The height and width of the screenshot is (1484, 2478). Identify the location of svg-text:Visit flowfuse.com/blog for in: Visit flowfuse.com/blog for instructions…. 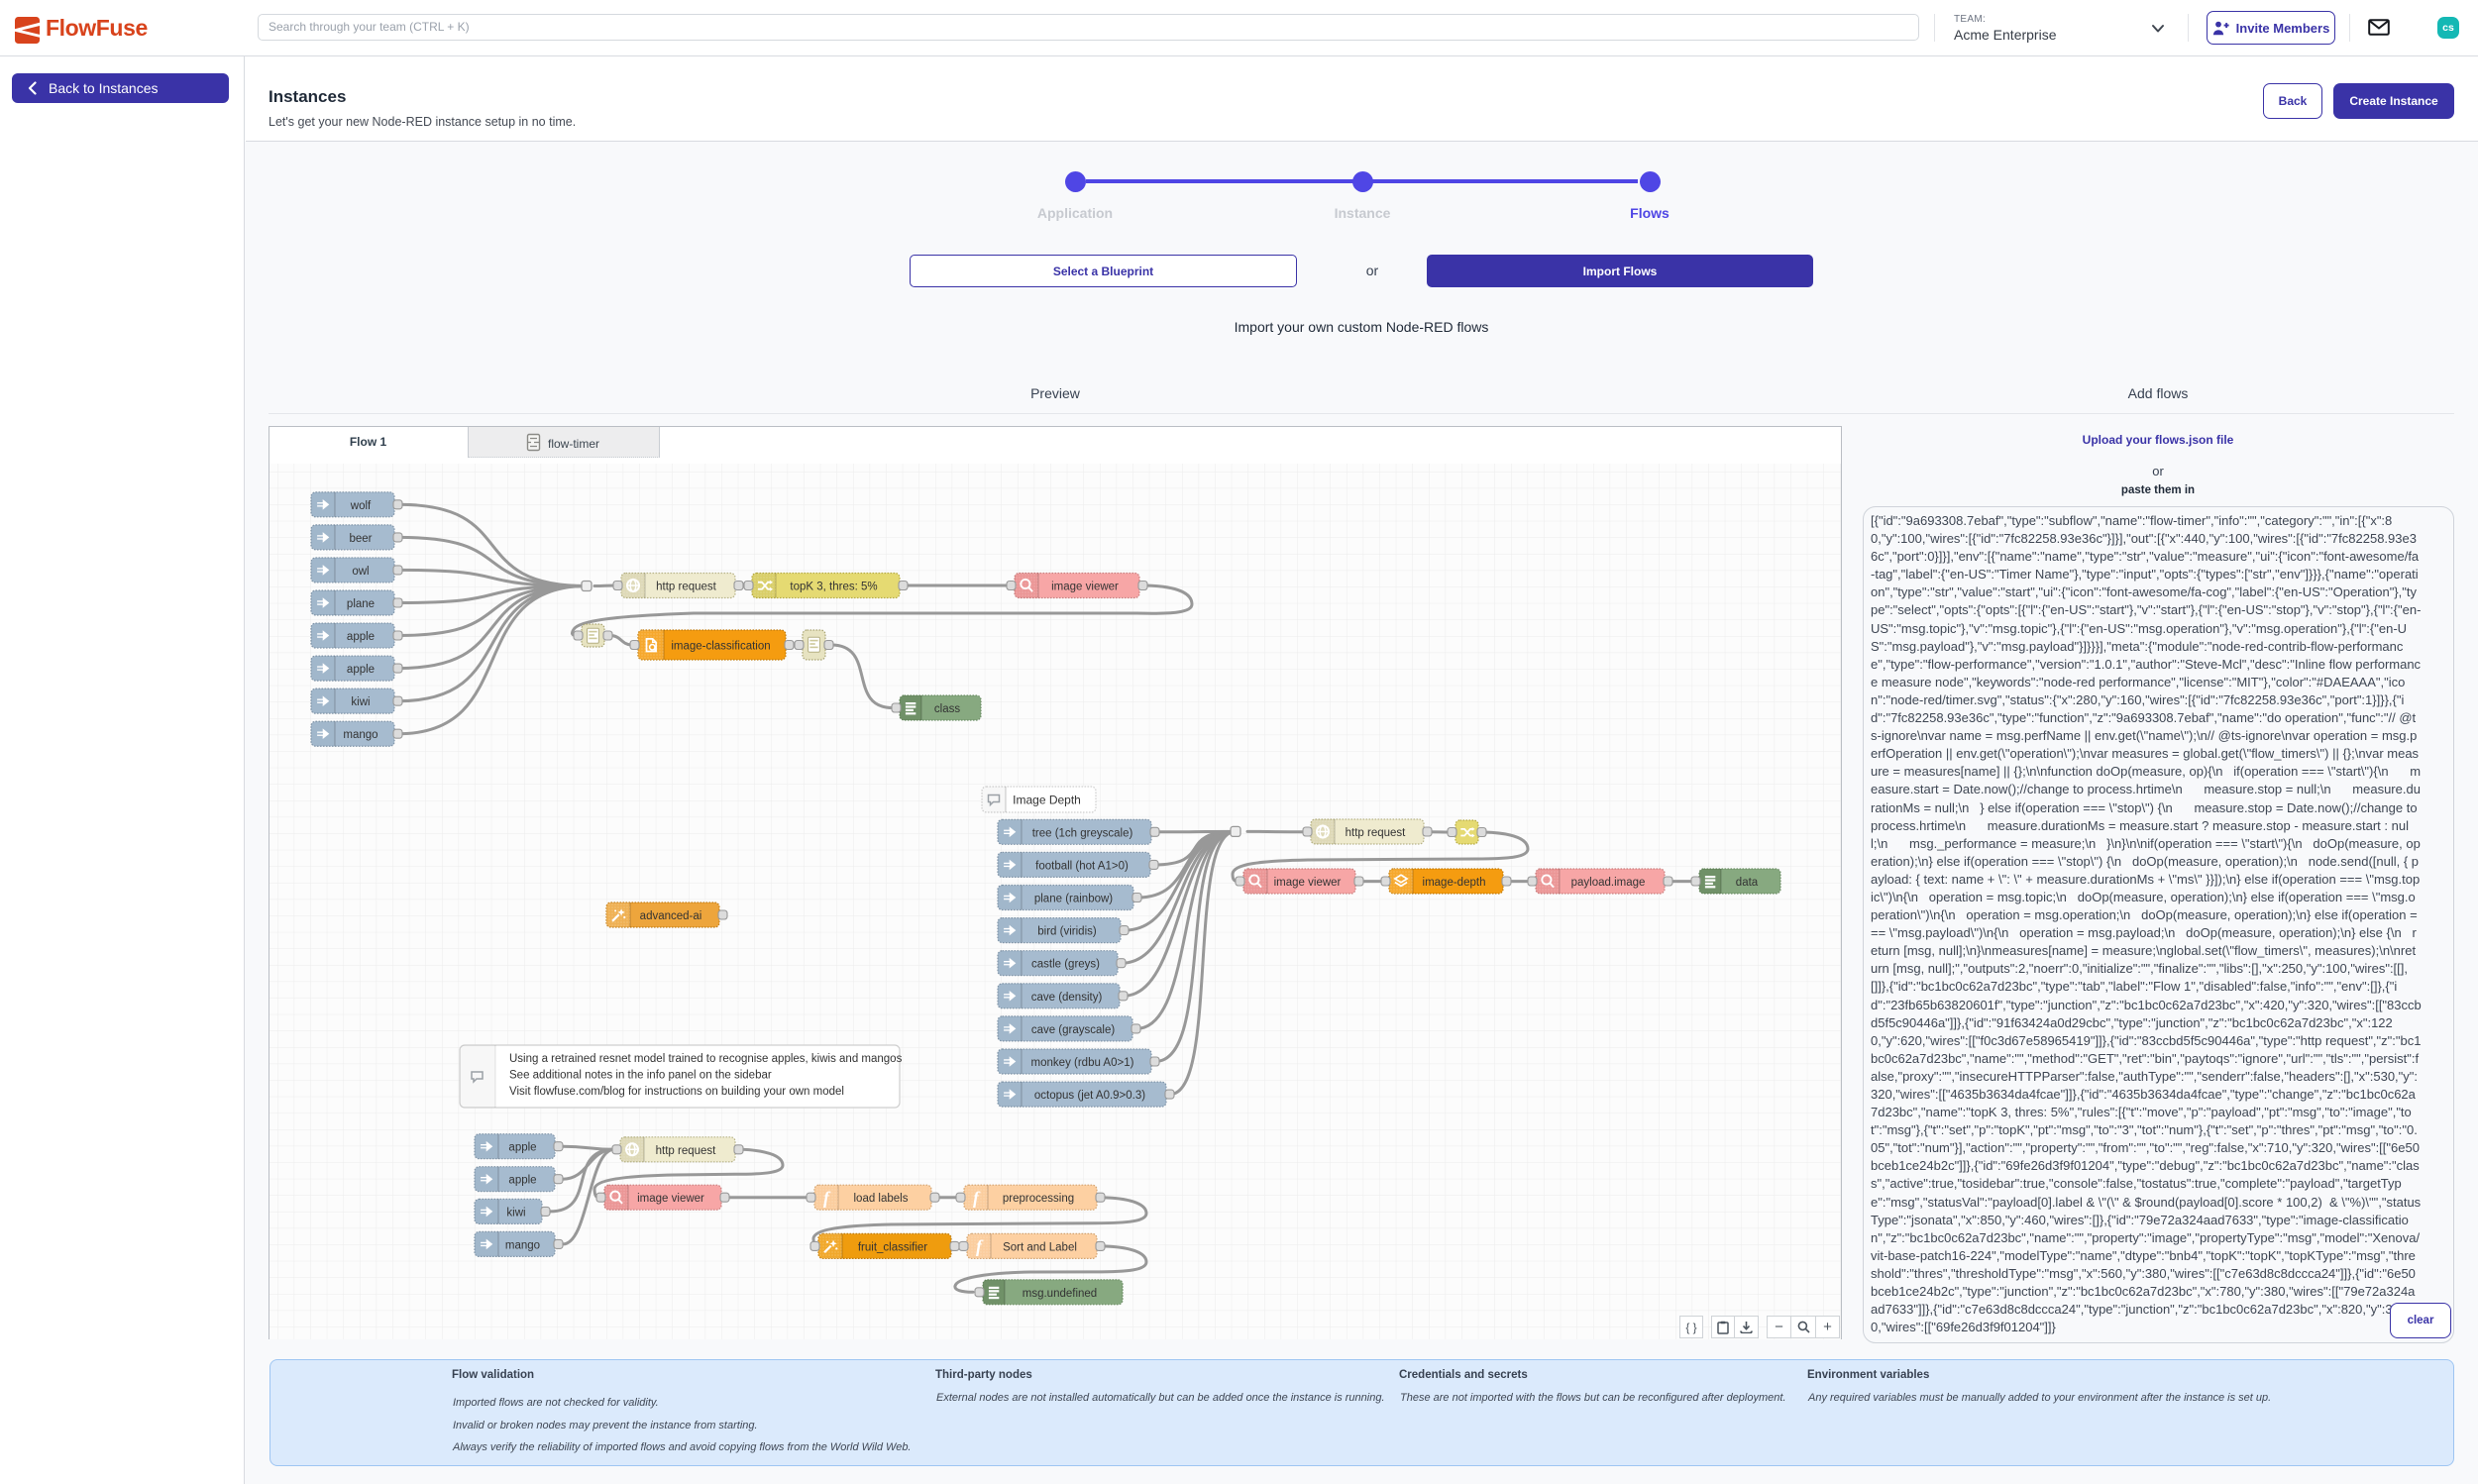
(676, 1092).